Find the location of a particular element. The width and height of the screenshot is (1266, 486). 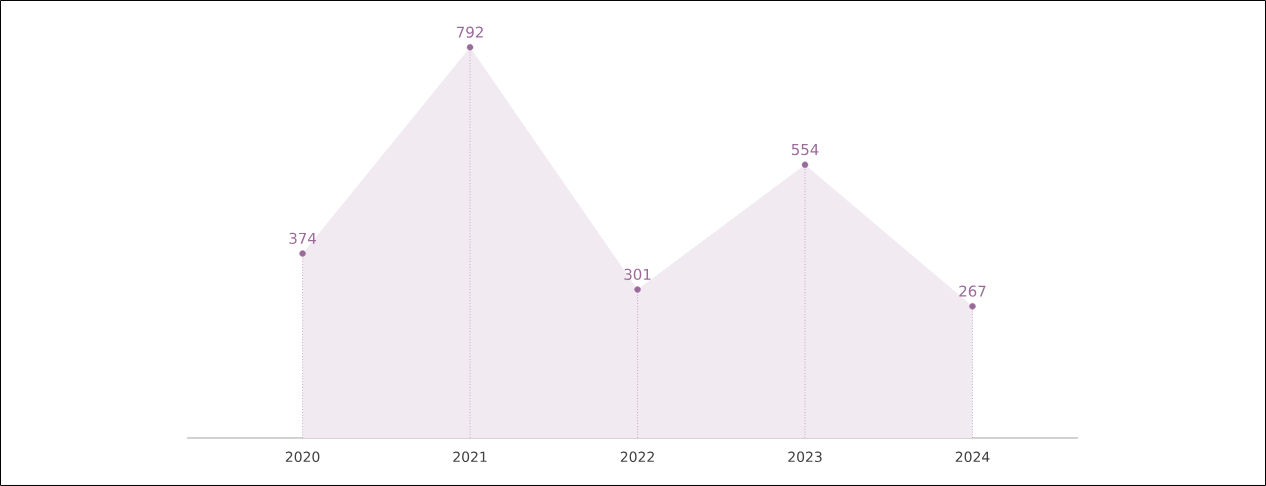

data-label: 374 is located at coordinates (302, 238).